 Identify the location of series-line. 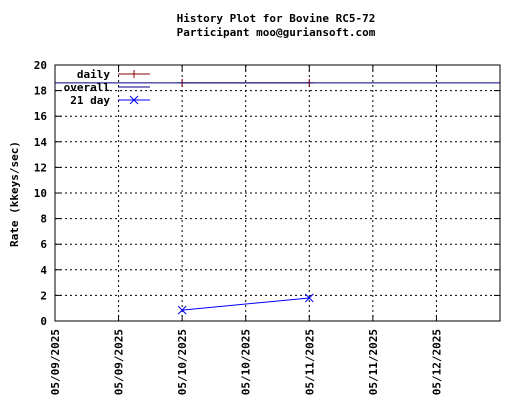
(246, 304).